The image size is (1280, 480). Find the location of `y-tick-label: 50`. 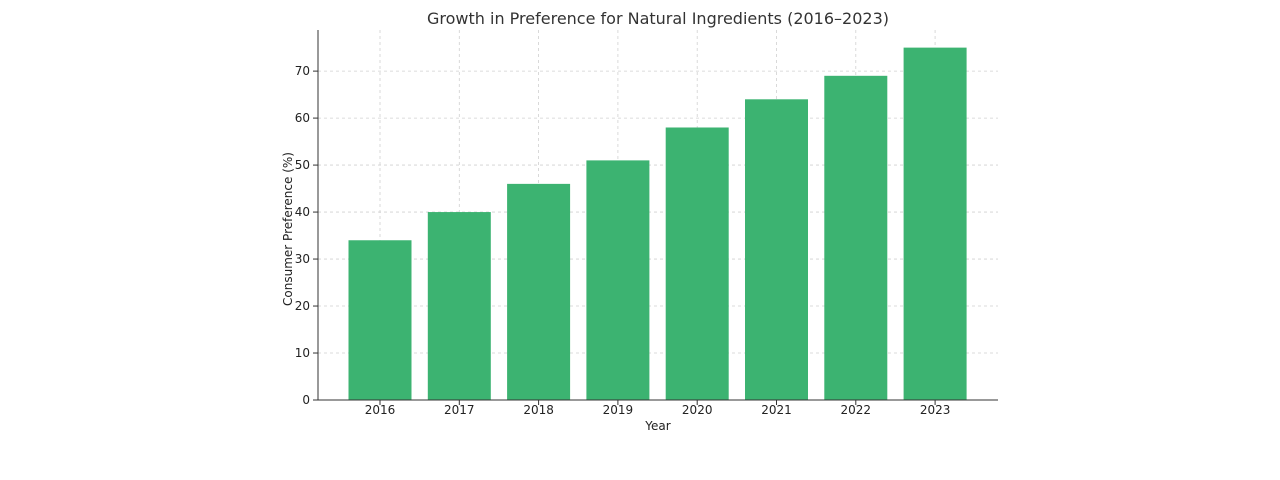

y-tick-label: 50 is located at coordinates (302, 165).